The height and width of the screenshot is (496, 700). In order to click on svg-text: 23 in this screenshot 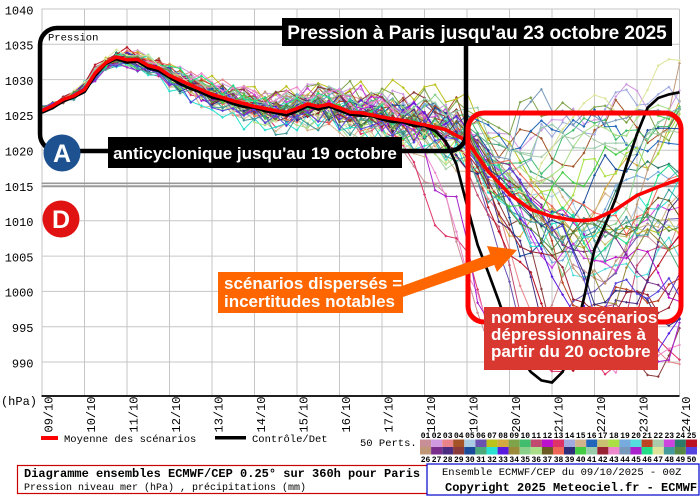, I will do `click(669, 436)`.